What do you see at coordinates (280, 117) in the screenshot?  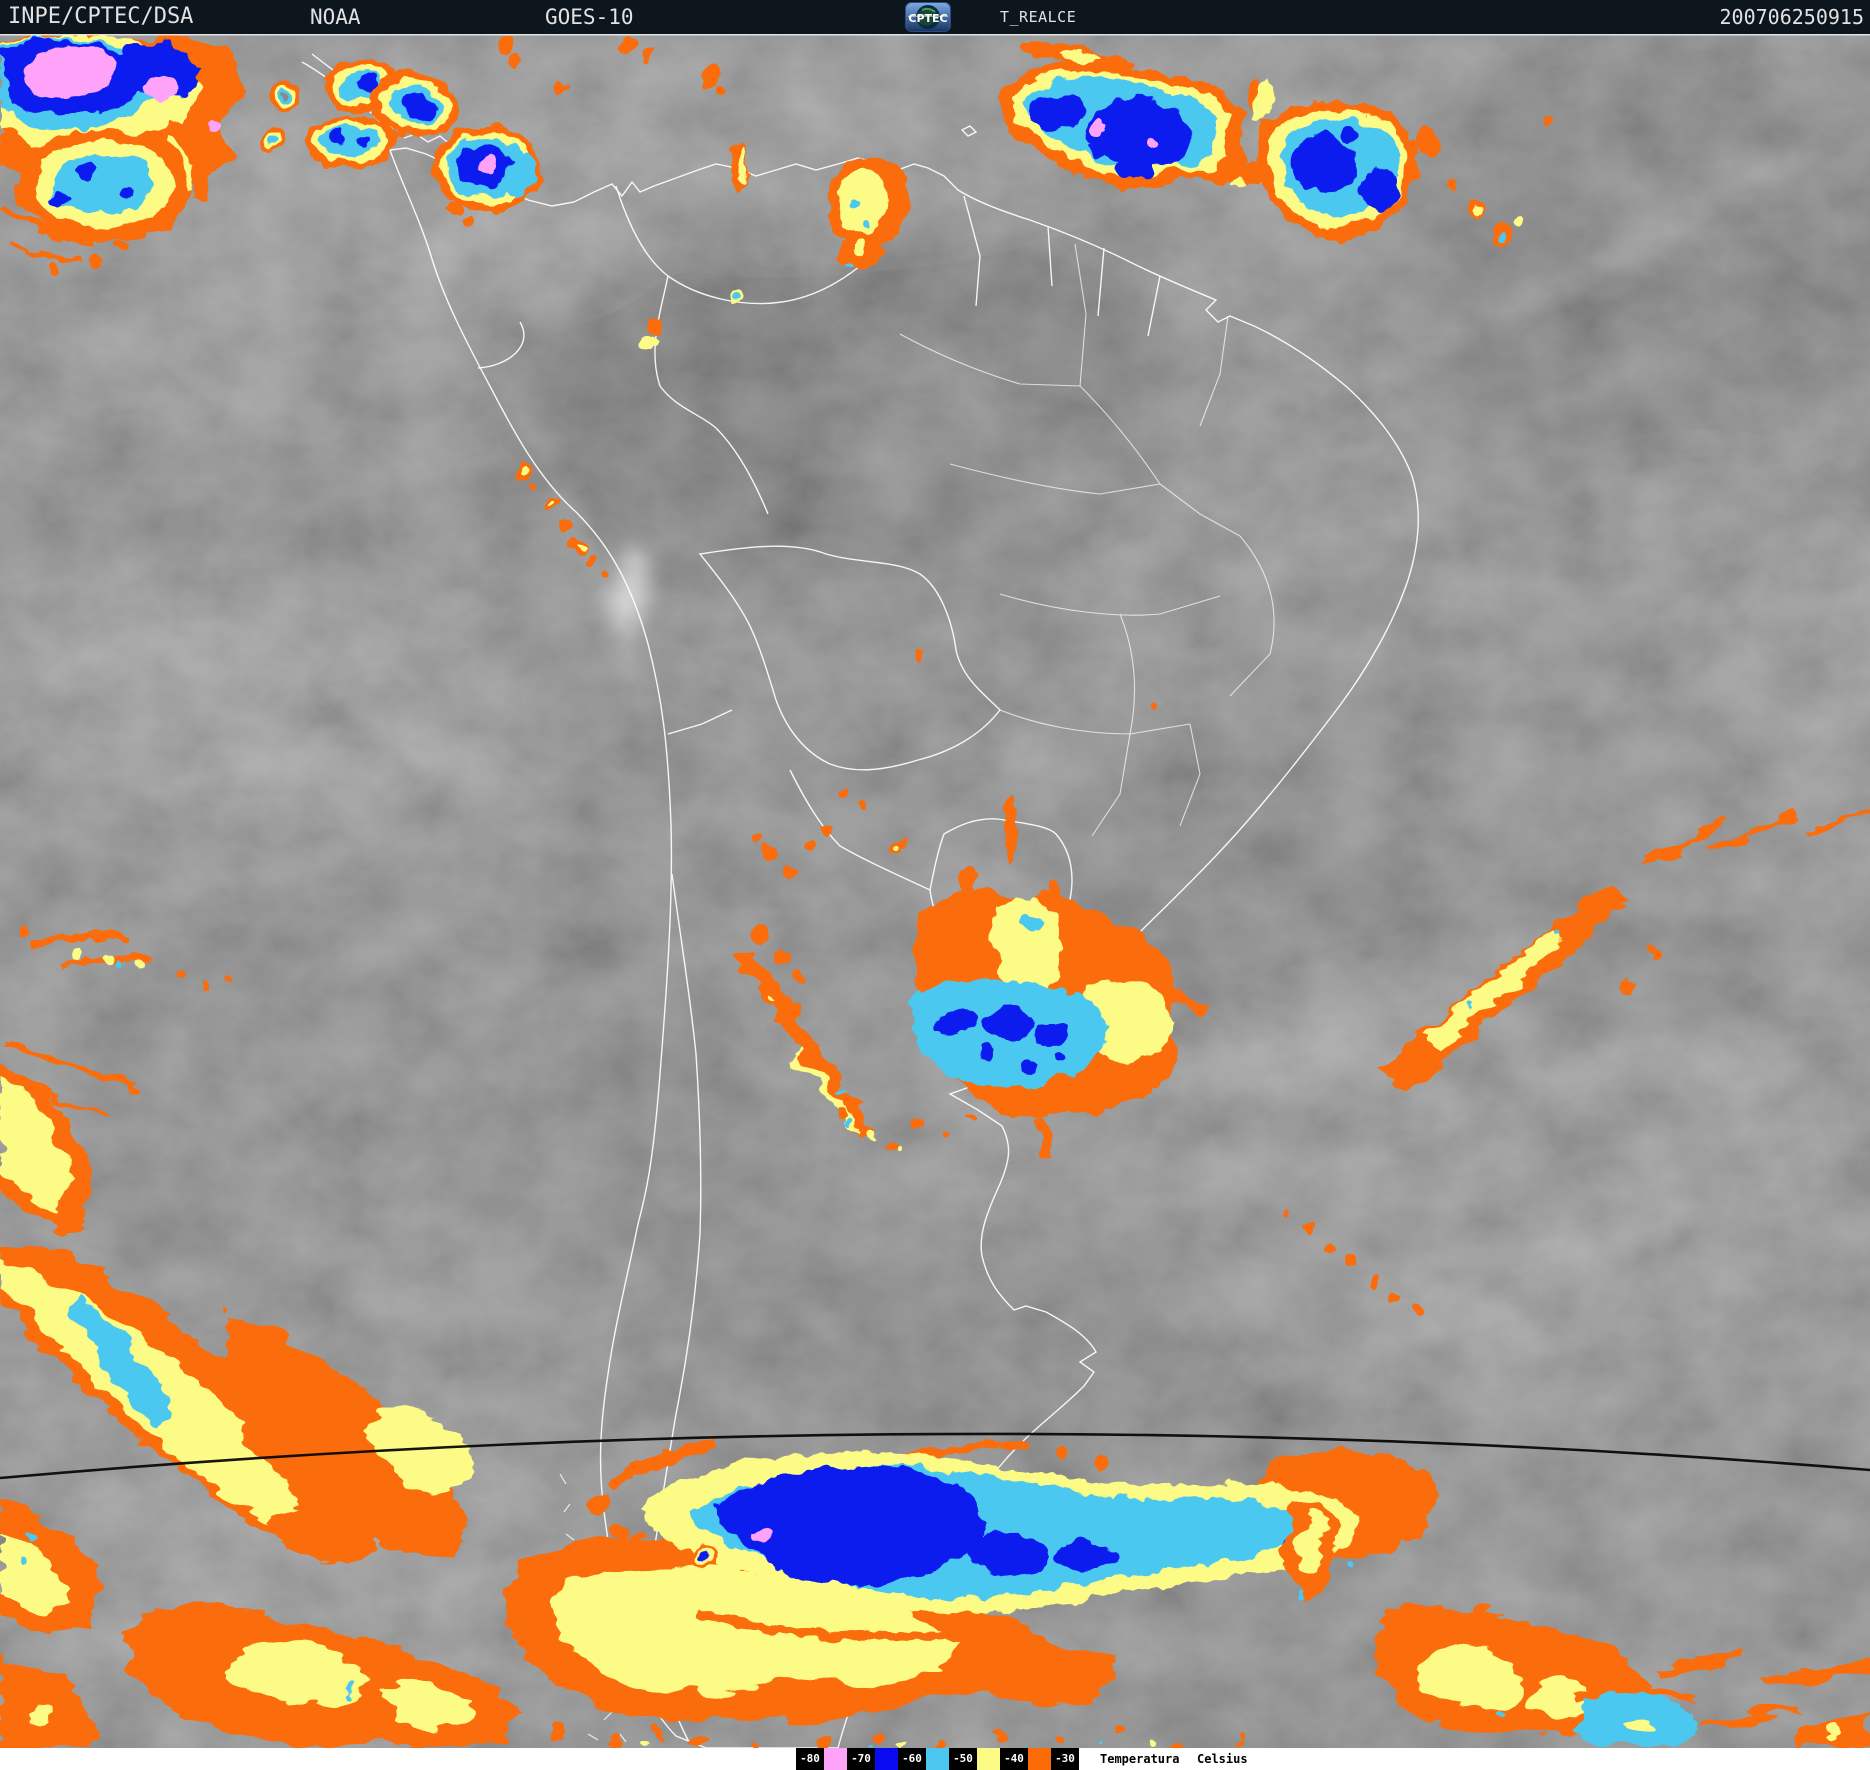 I see `storm-small-donuts` at bounding box center [280, 117].